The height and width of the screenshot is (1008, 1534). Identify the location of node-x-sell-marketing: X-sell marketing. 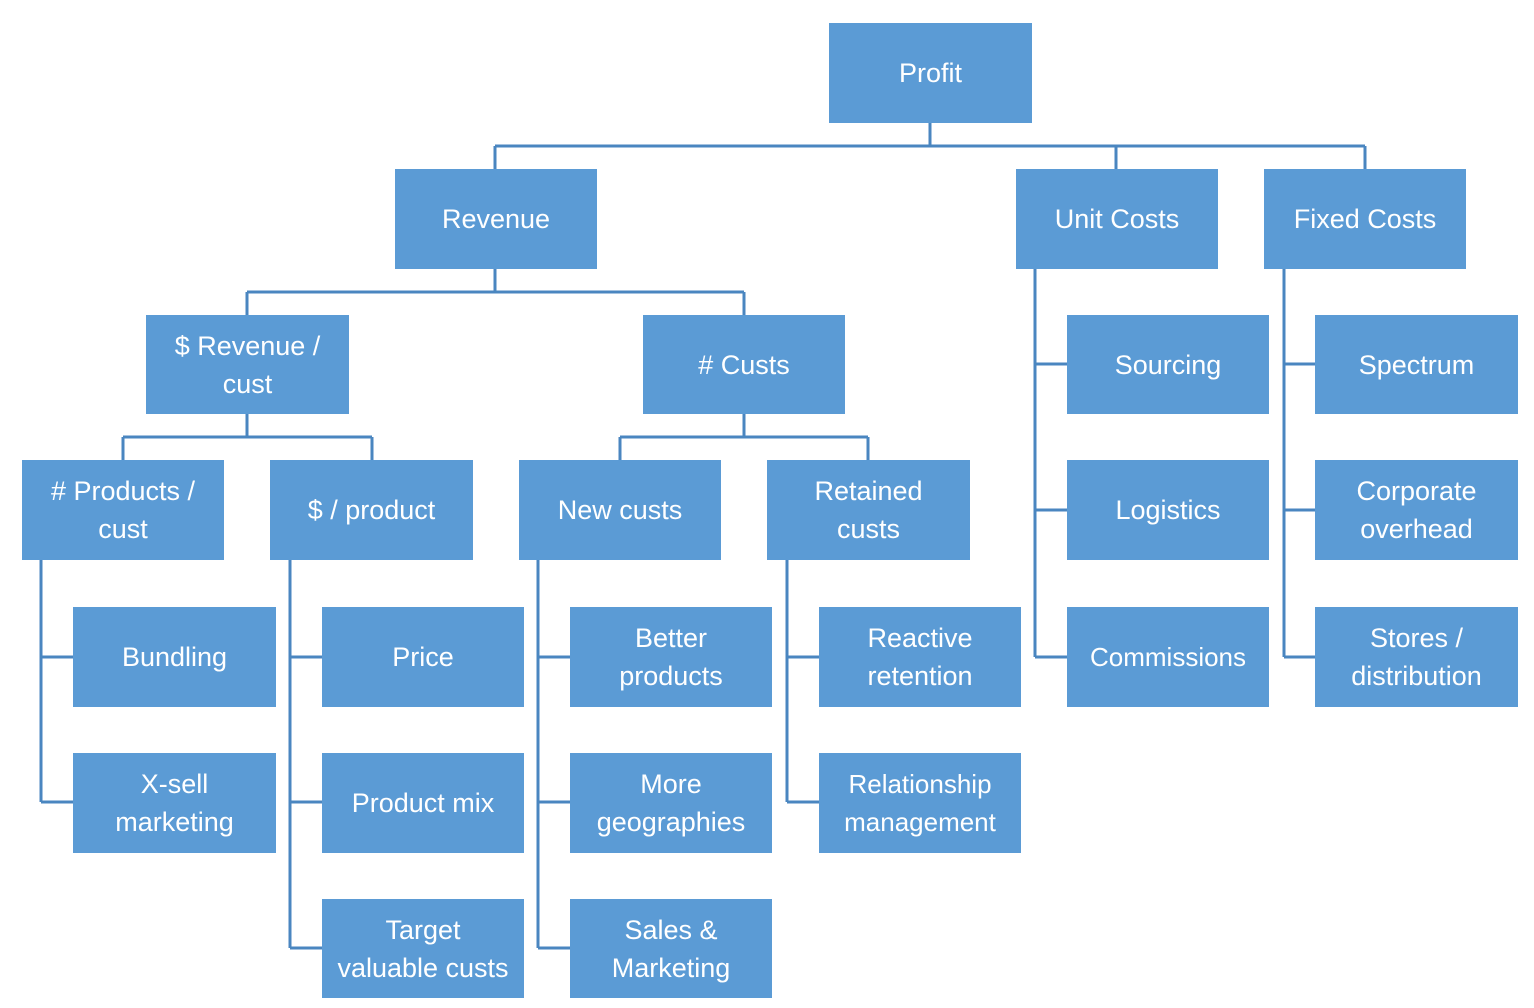
(174, 803).